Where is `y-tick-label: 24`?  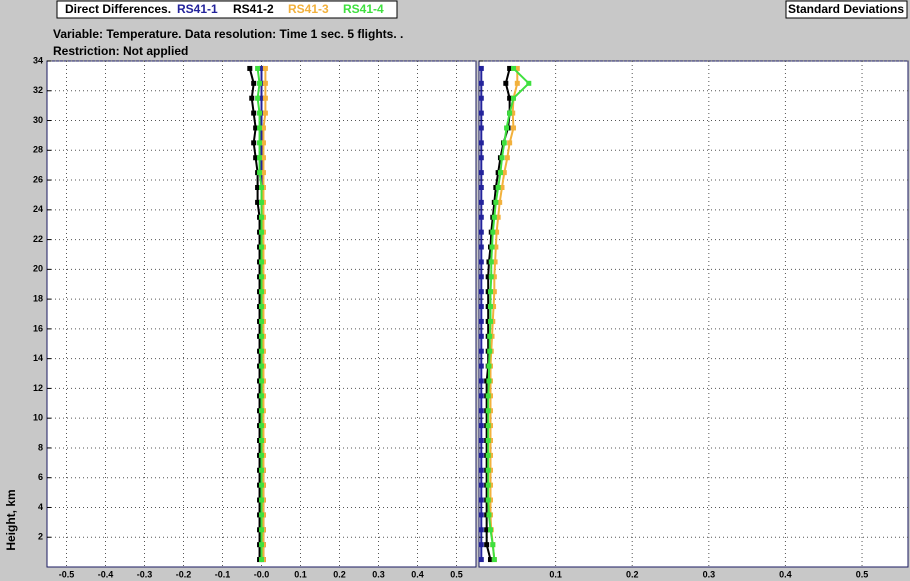
y-tick-label: 24 is located at coordinates (38, 209).